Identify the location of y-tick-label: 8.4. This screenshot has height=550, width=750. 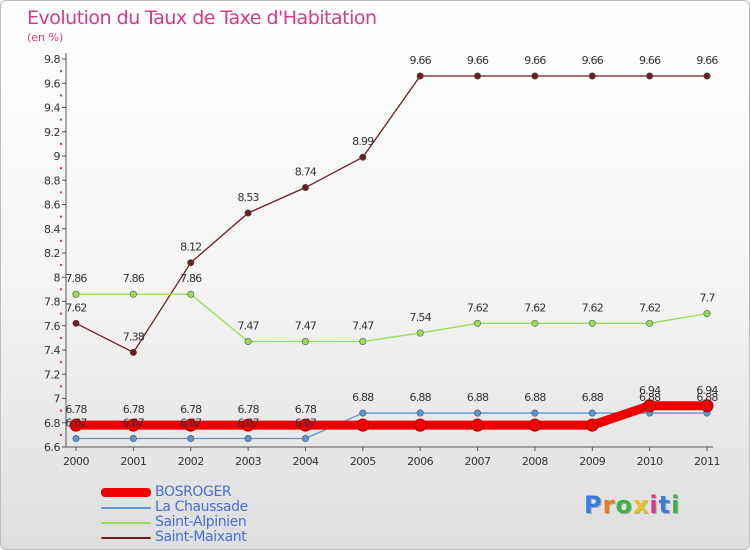
(52, 229).